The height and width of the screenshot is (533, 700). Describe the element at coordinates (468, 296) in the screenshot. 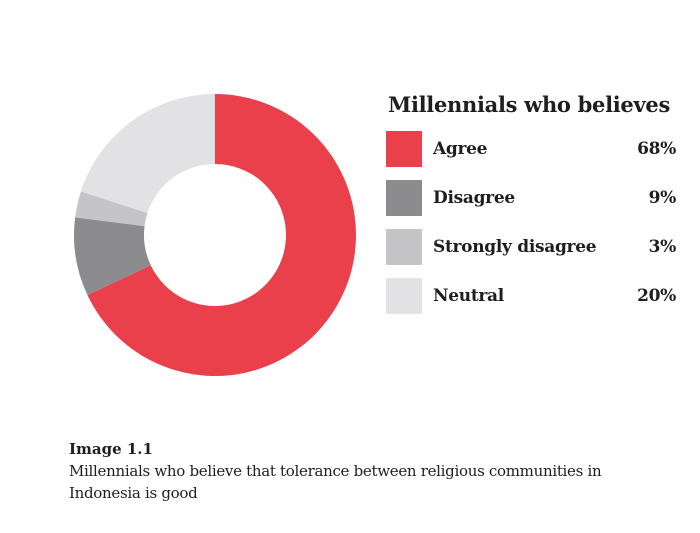

I see `legend-label-neutral: Neutral` at that location.